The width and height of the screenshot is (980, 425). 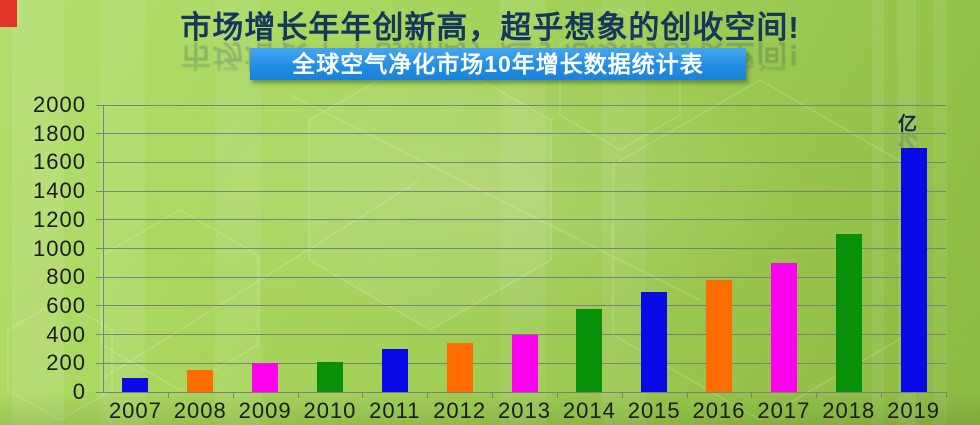 I want to click on x-tick-label: 2015, so click(x=654, y=410).